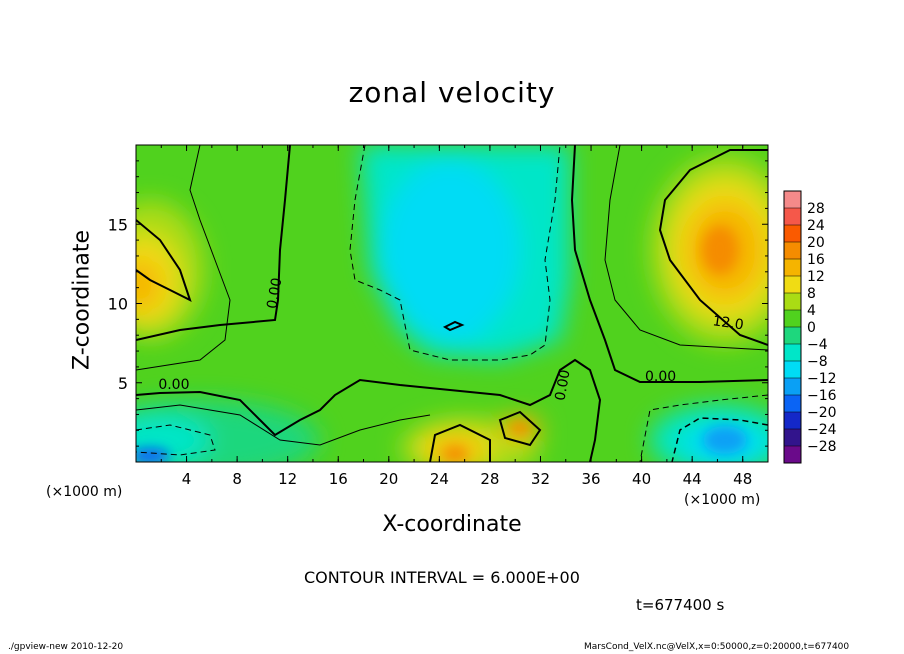 This screenshot has width=904, height=654. I want to click on y-tick-label: 5, so click(123, 383).